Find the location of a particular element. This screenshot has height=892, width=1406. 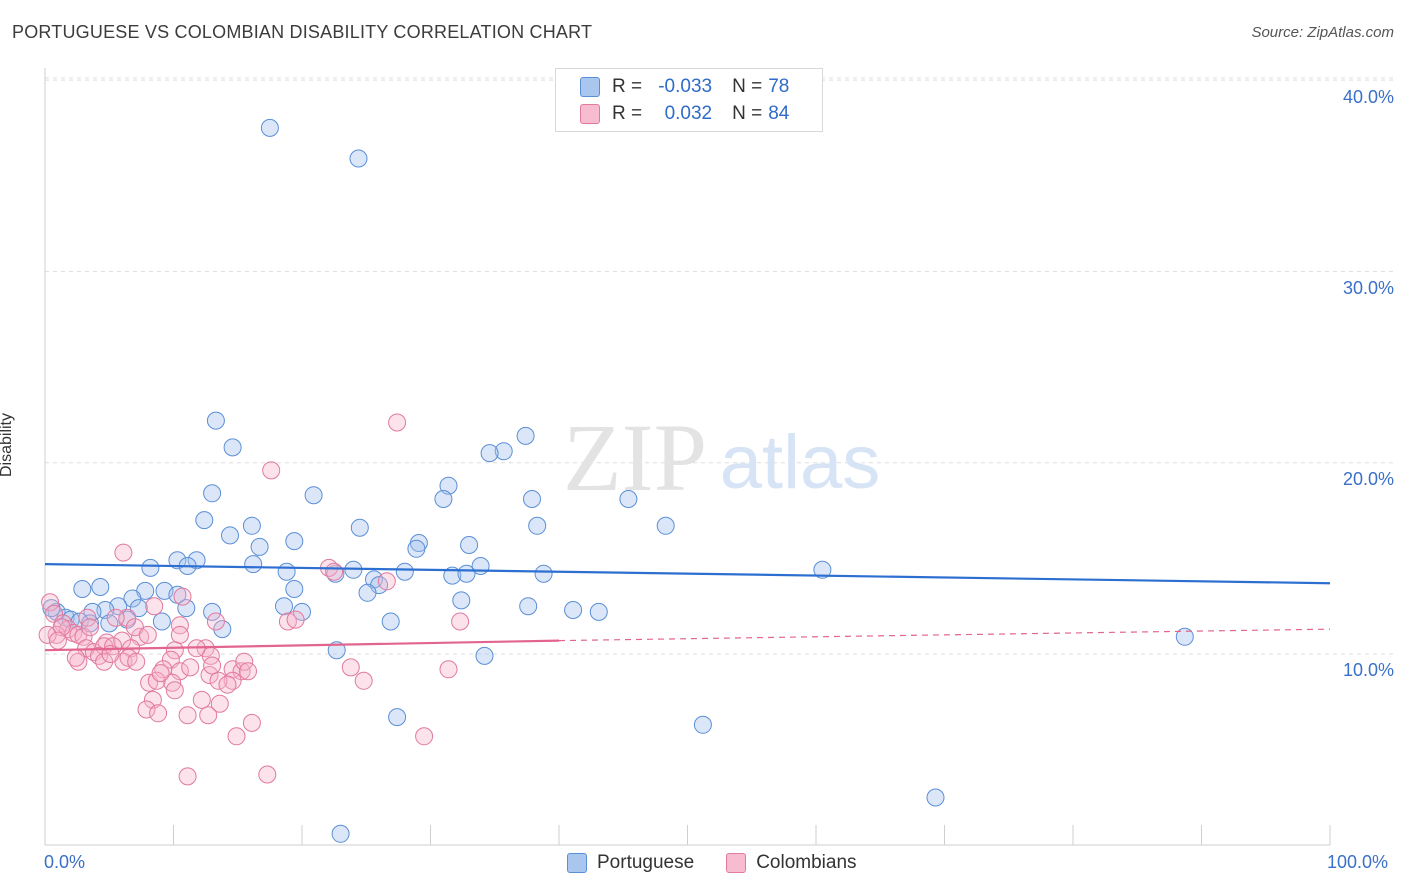

y-tick-30: 30.0% is located at coordinates (1368, 288).